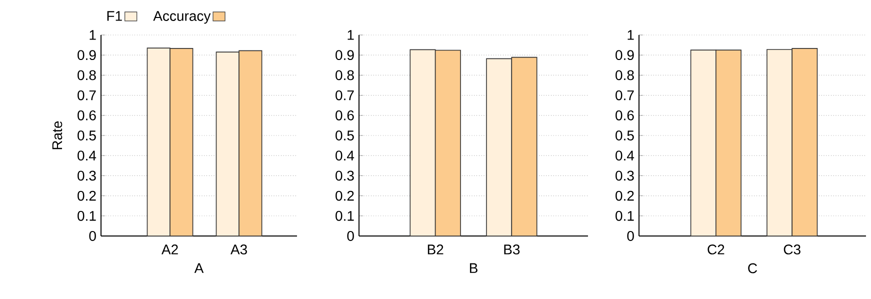 This screenshot has width=871, height=299. I want to click on x-axis-title: B, so click(474, 268).